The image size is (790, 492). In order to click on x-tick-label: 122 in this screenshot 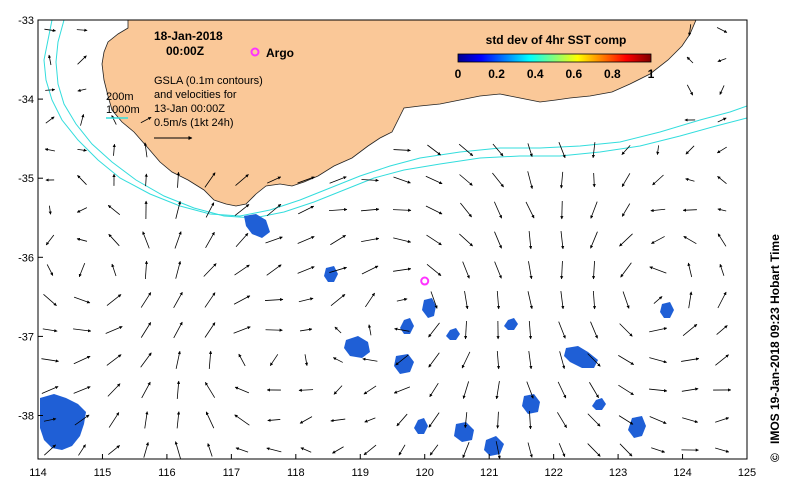, I will do `click(553, 473)`.